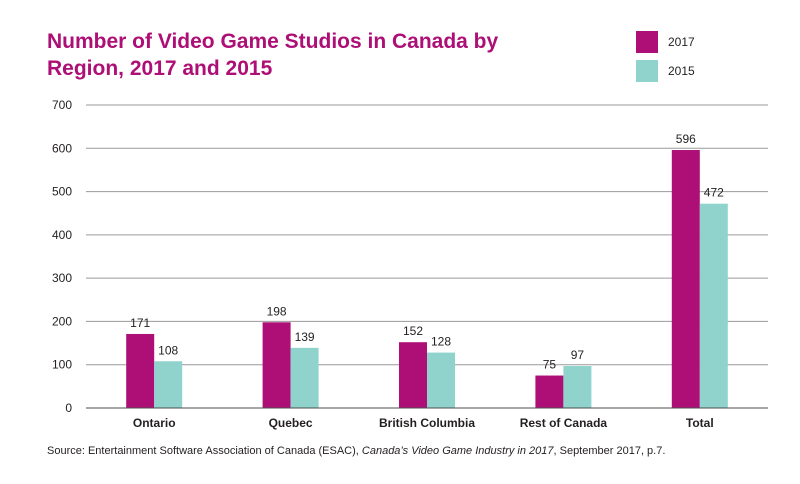  I want to click on y-tick-label: 100, so click(62, 365).